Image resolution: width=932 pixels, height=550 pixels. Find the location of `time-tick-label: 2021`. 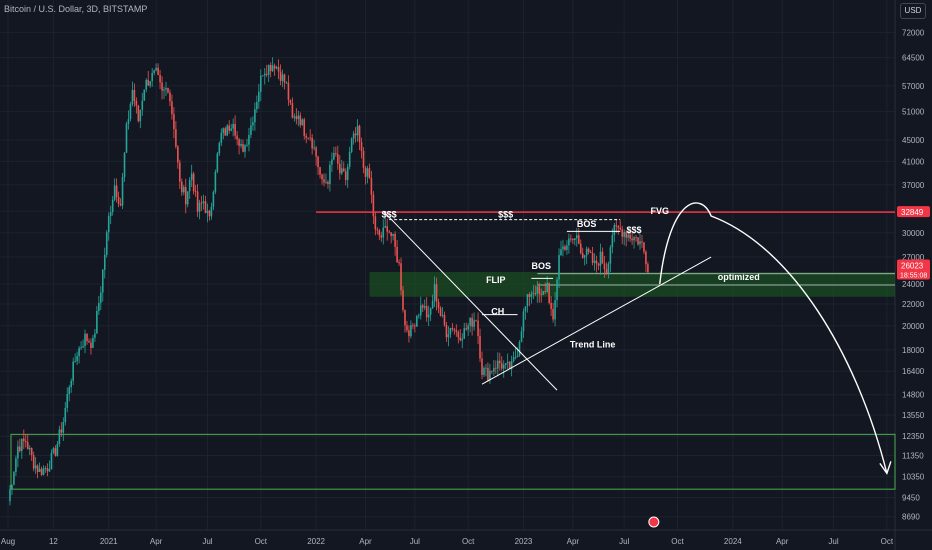

time-tick-label: 2021 is located at coordinates (109, 541).